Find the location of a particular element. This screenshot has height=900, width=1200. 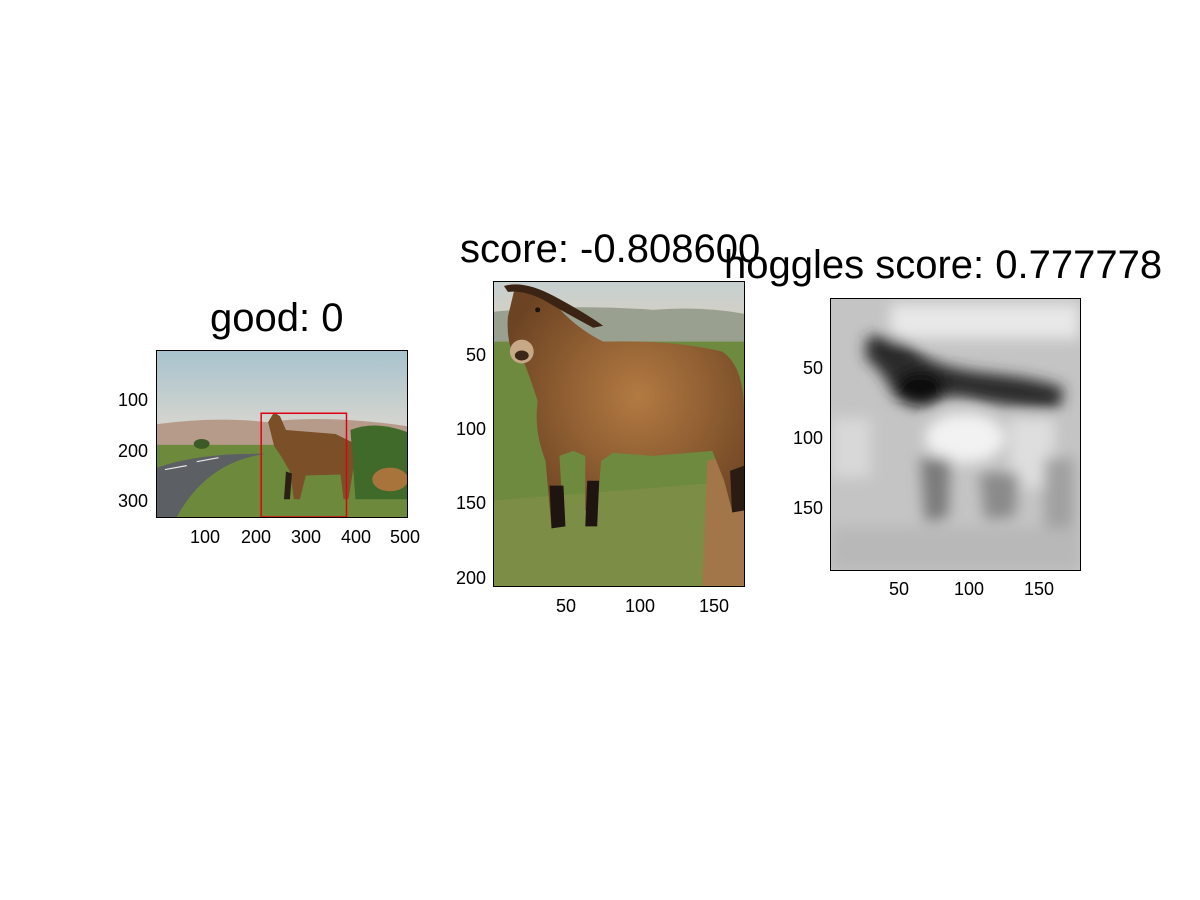

scene-image is located at coordinates (282, 434).